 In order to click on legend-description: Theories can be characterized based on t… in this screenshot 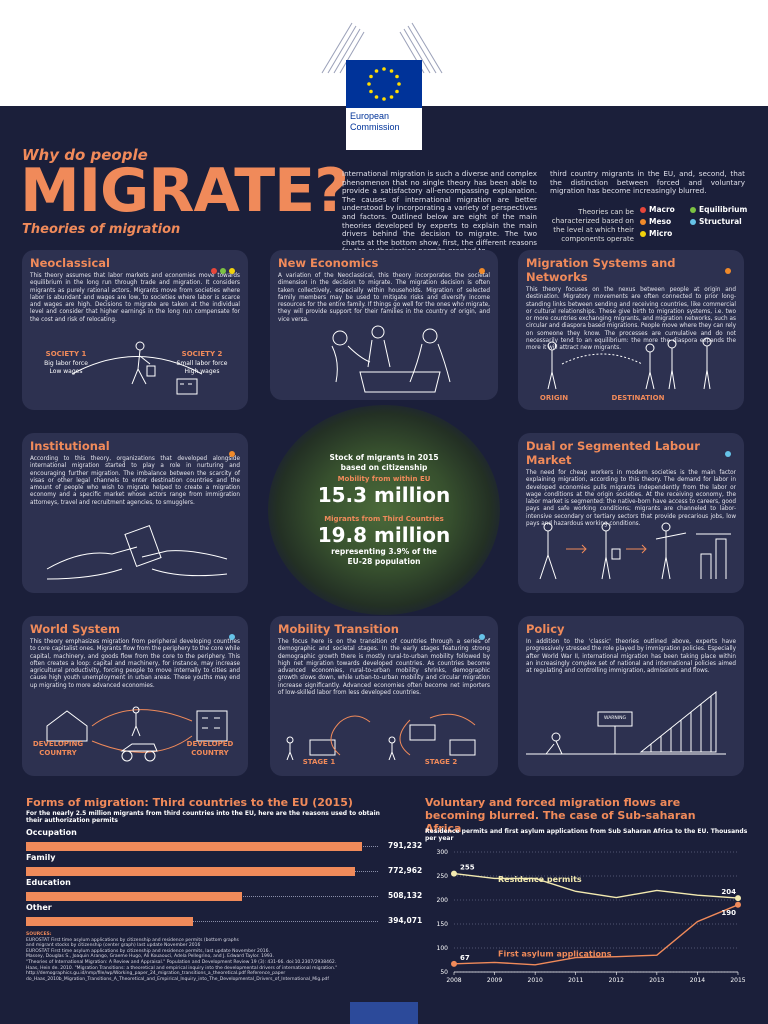, I will do `click(592, 225)`.